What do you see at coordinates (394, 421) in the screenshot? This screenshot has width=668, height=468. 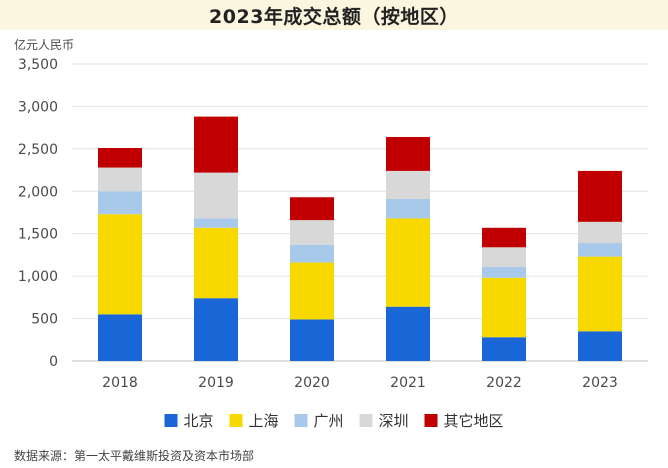 I see `legend-label-3: 深圳` at bounding box center [394, 421].